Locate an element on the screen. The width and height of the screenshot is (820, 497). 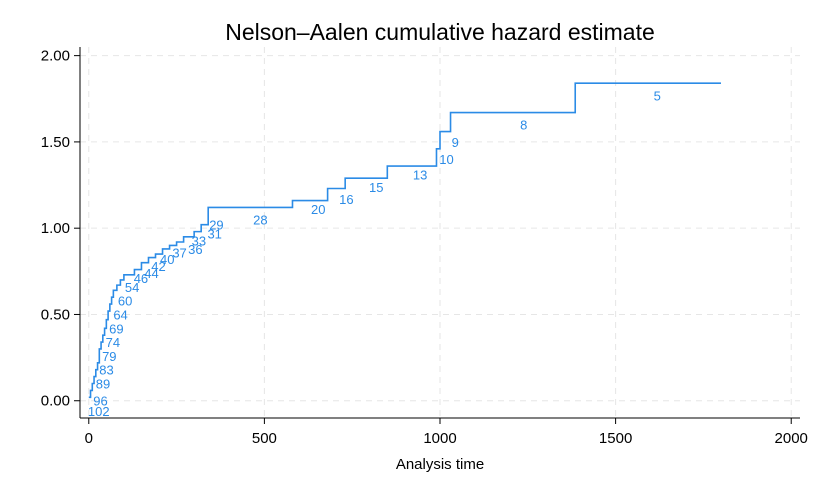
x-tick-label: 2000 is located at coordinates (791, 438).